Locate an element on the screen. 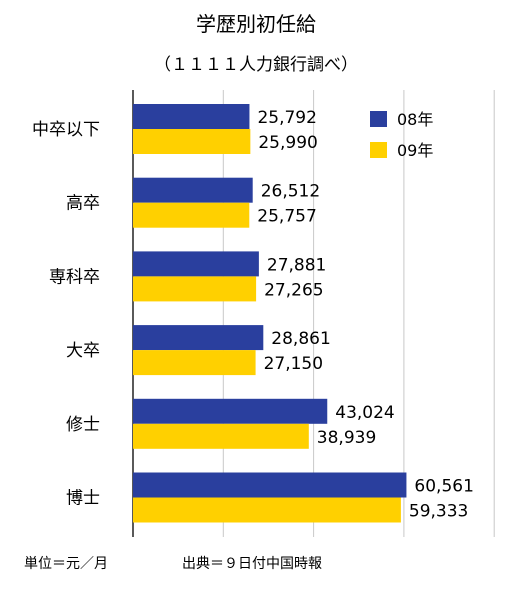 The image size is (526, 589). source-note: 出典＝９日付中国時報 is located at coordinates (252, 564).